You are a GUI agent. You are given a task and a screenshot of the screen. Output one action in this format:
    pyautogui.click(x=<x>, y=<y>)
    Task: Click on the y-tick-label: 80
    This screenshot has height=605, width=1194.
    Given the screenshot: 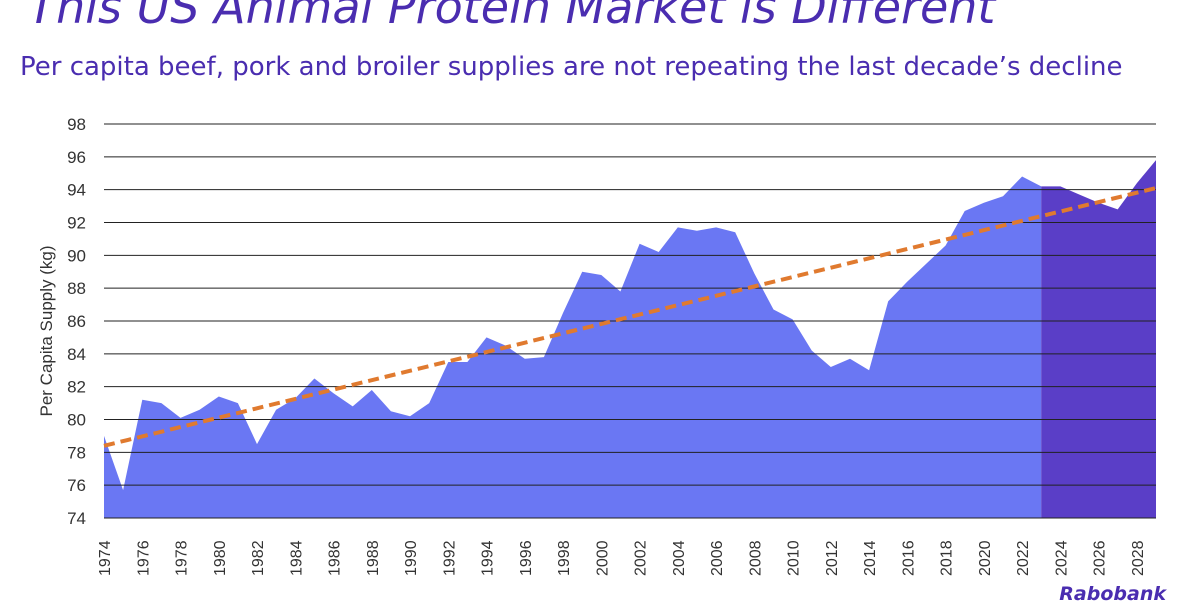 What is the action you would take?
    pyautogui.click(x=76, y=420)
    